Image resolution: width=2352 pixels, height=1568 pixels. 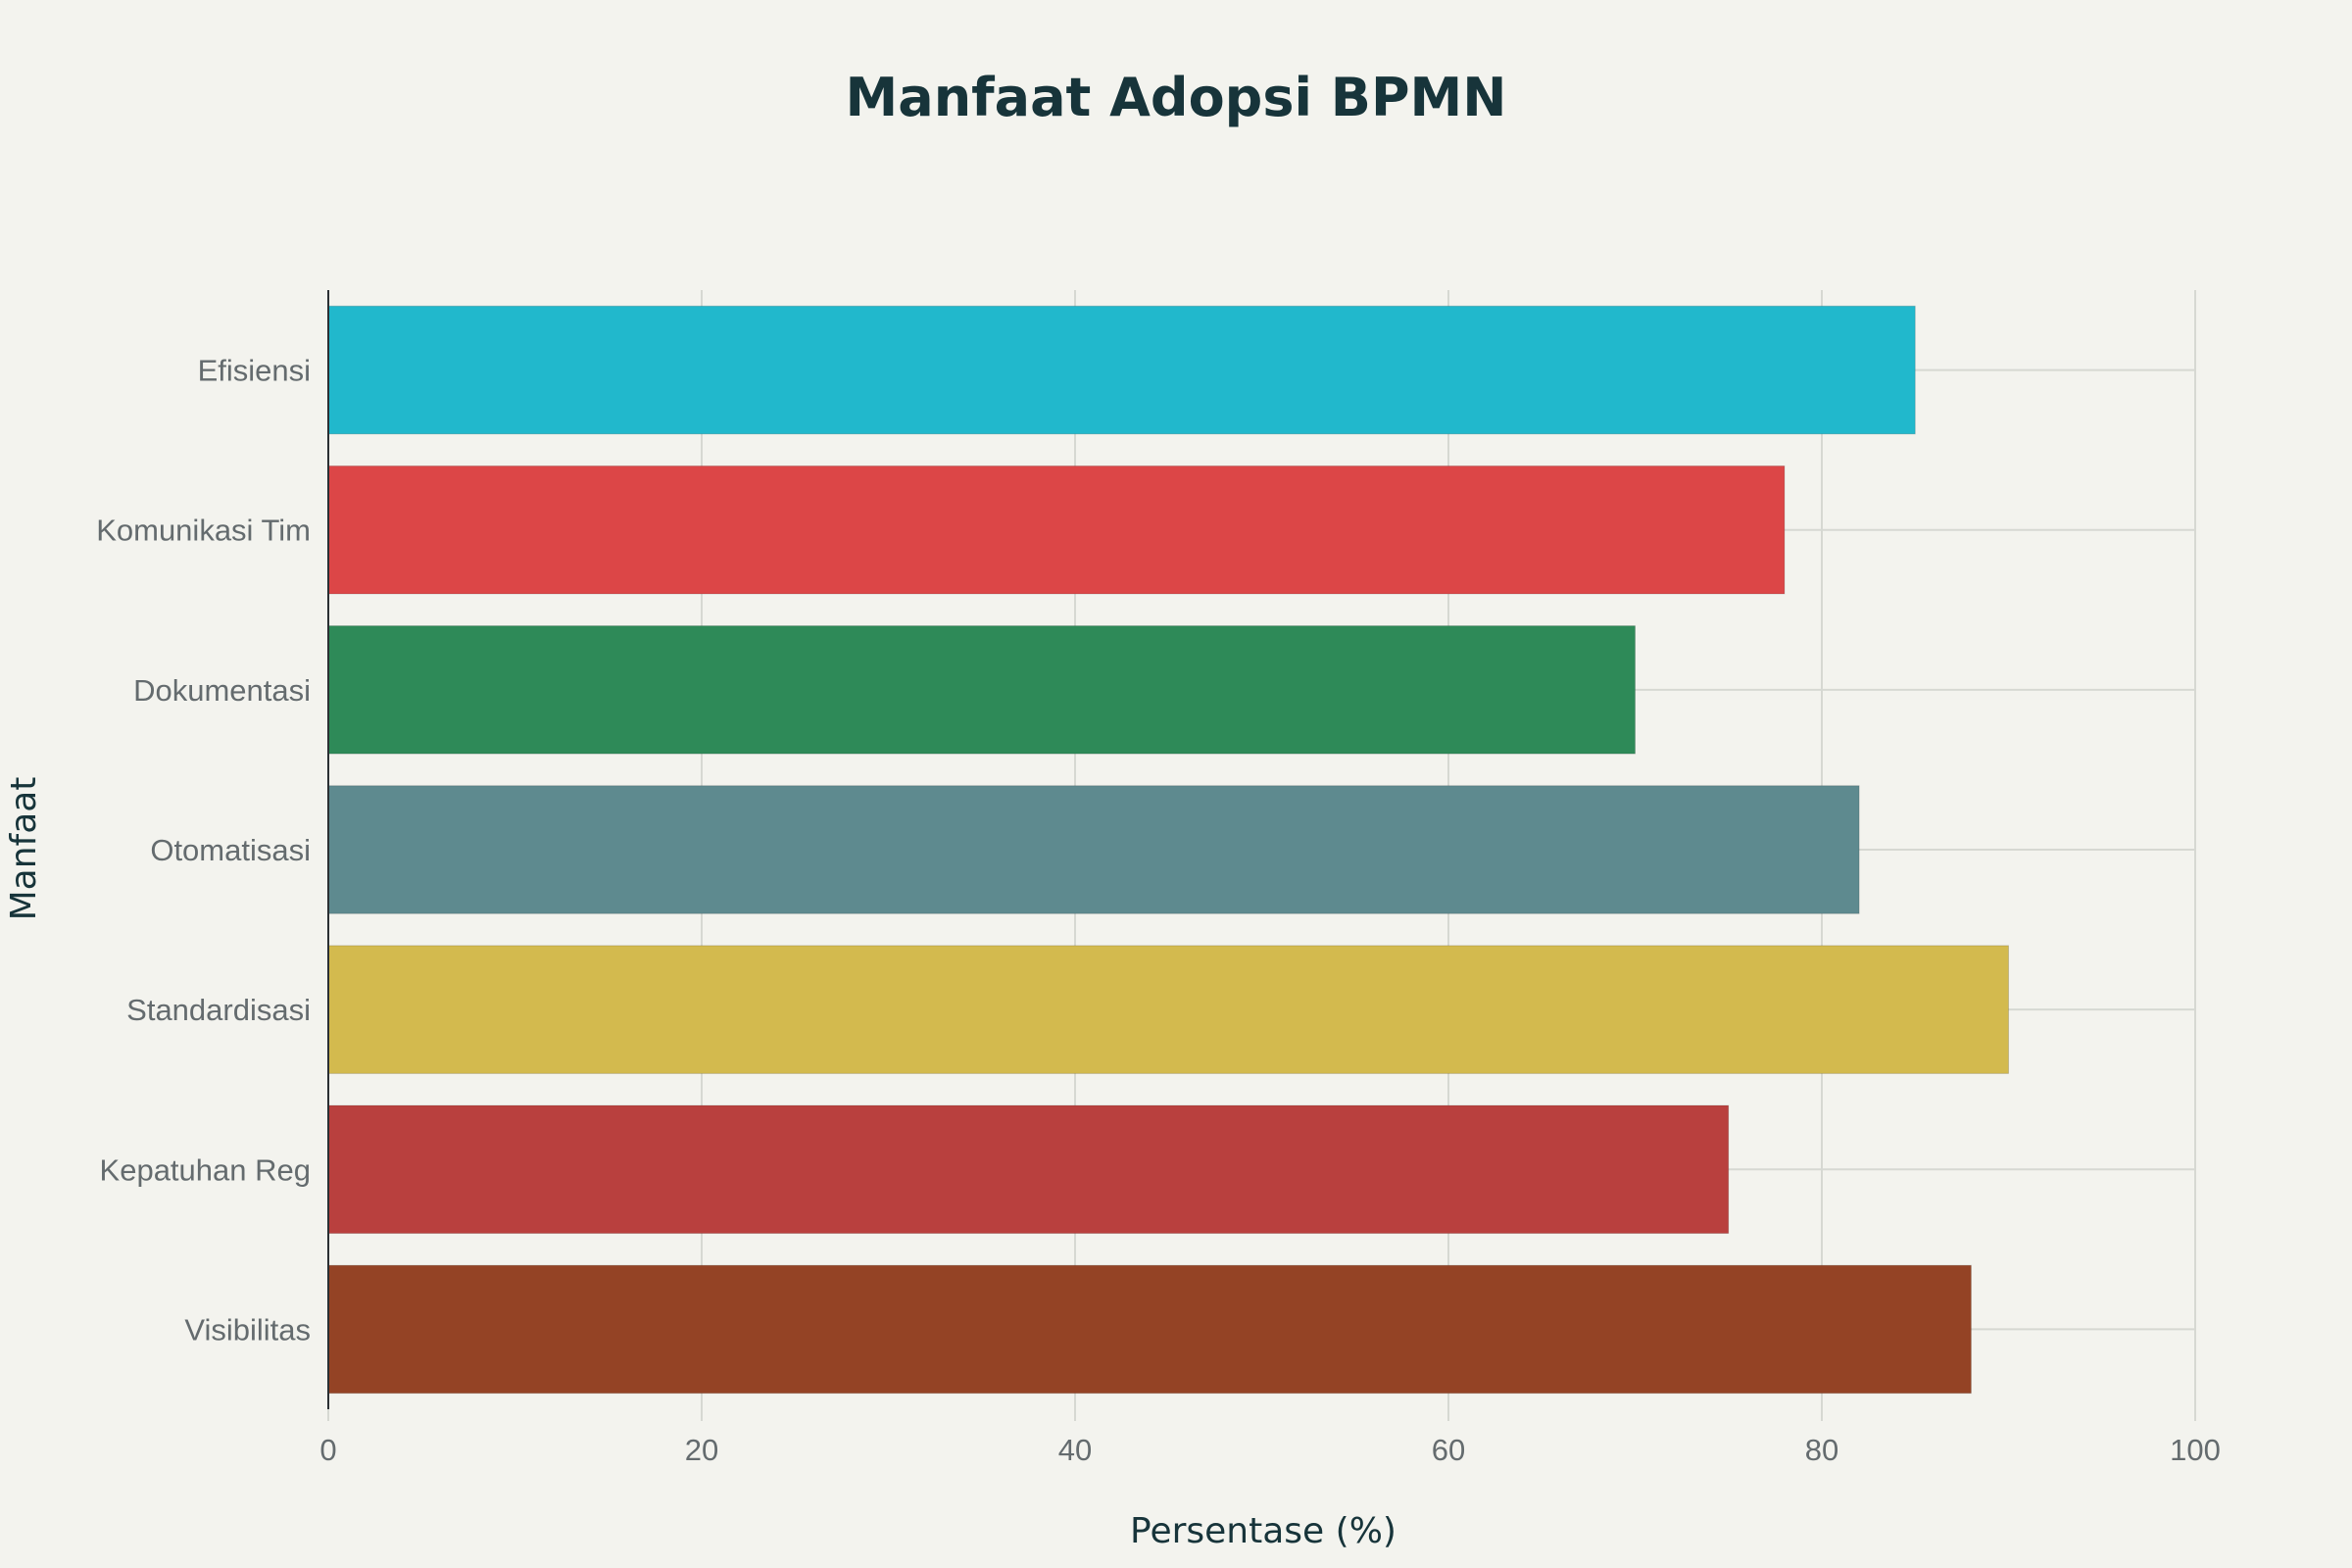 I want to click on x-tick-label: 0, so click(x=327, y=1450).